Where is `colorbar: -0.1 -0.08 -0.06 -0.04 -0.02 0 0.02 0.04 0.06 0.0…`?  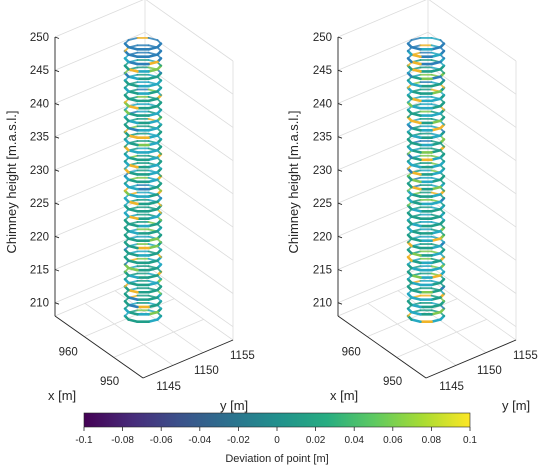 colorbar: -0.1 -0.08 -0.06 -0.04 -0.02 0 0.02 0.04 0.06 0.0… is located at coordinates (276, 438).